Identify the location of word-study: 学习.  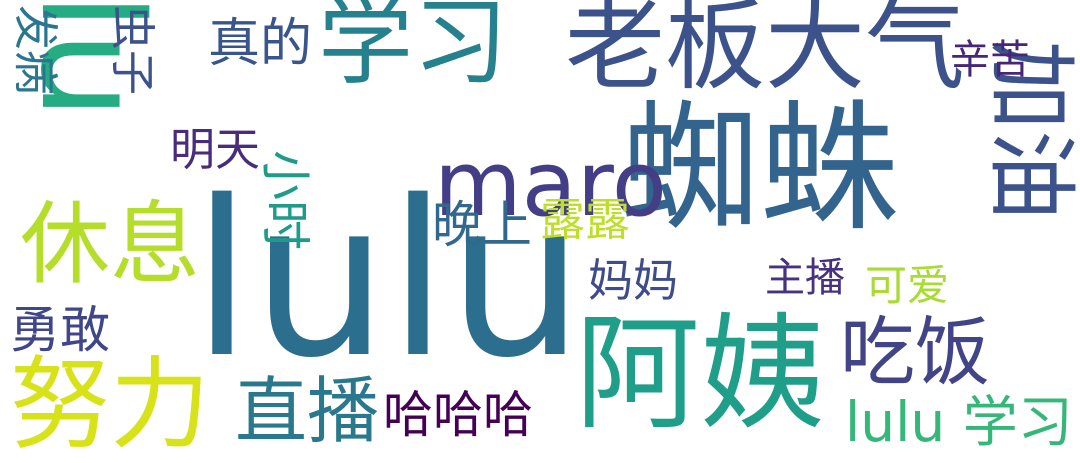
(413, 49).